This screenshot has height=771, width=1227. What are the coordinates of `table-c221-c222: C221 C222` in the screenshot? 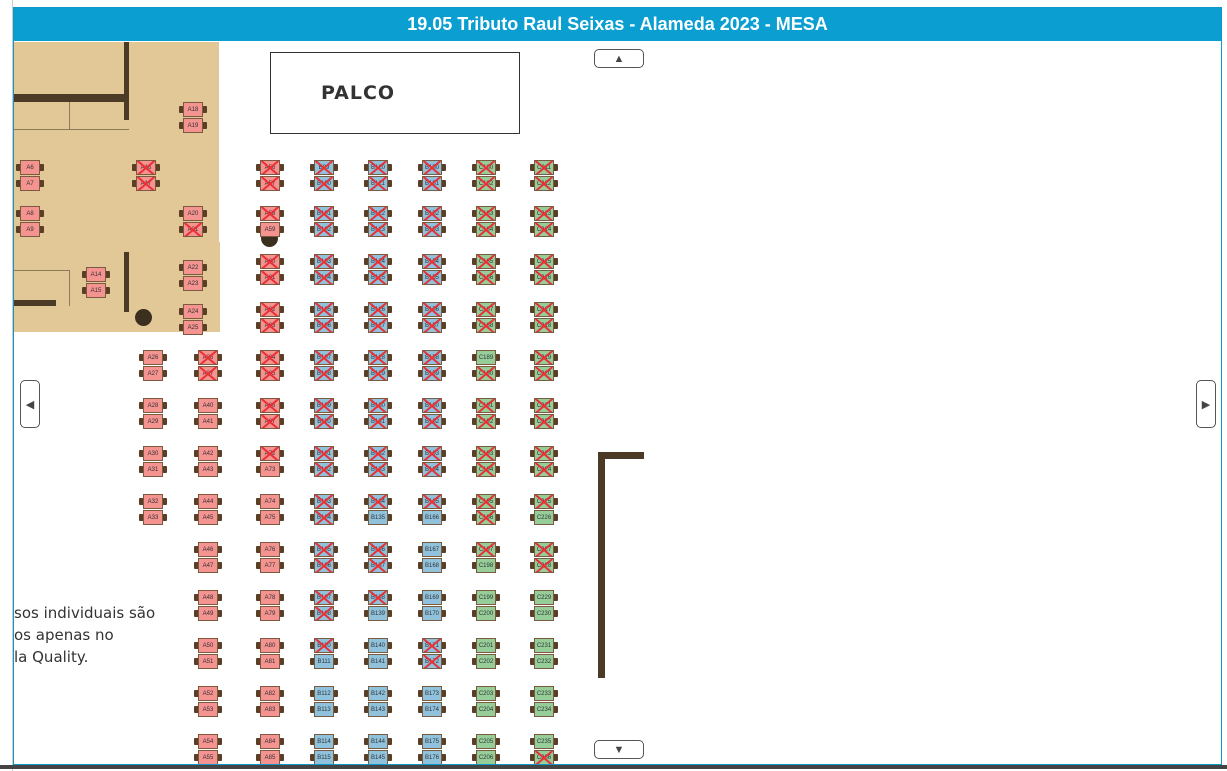 It's located at (544, 414).